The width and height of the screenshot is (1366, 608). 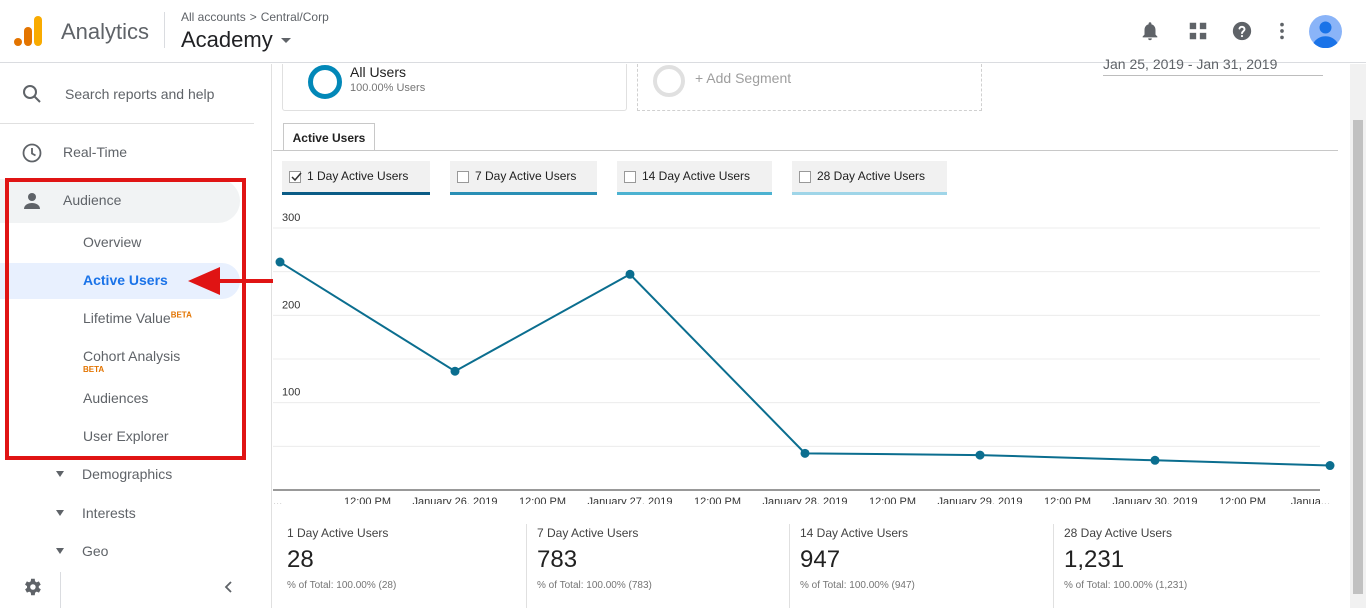 I want to click on segment-all-users: All Users 100.00% Users, so click(x=454, y=87).